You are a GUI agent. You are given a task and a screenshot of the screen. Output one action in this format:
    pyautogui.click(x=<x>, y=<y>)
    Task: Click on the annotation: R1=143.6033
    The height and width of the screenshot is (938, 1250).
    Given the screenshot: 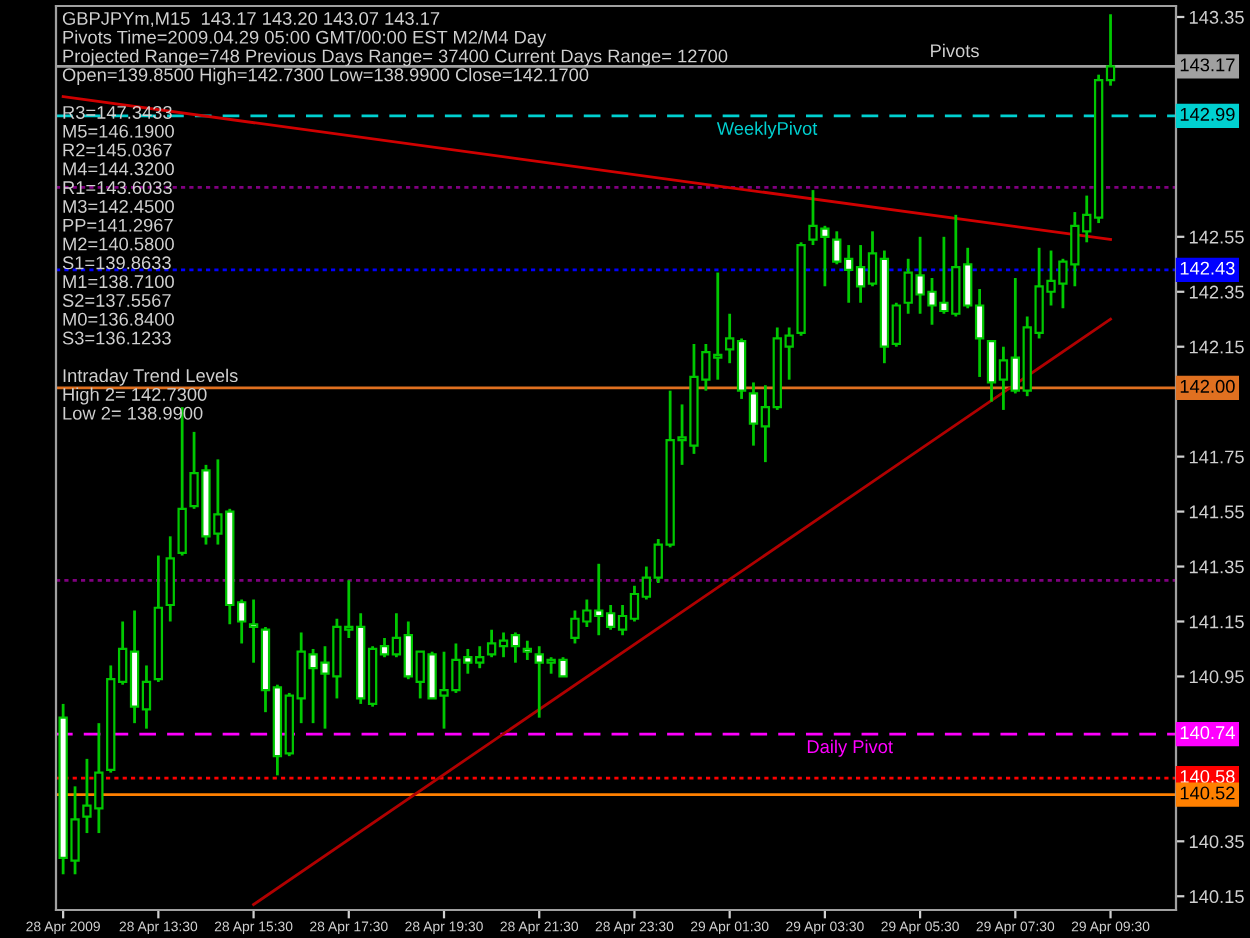 What is the action you would take?
    pyautogui.click(x=117, y=188)
    